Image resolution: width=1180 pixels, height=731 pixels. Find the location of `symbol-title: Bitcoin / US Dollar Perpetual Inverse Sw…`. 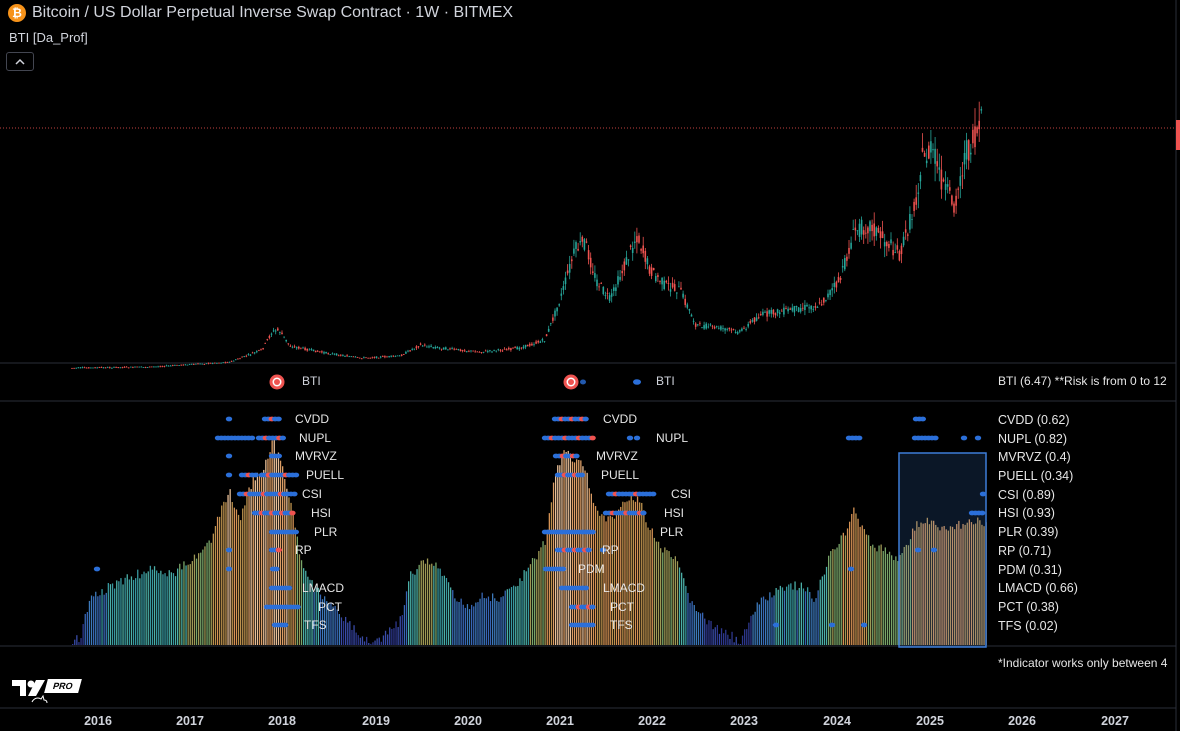

symbol-title: Bitcoin / US Dollar Perpetual Inverse Sw… is located at coordinates (273, 12).